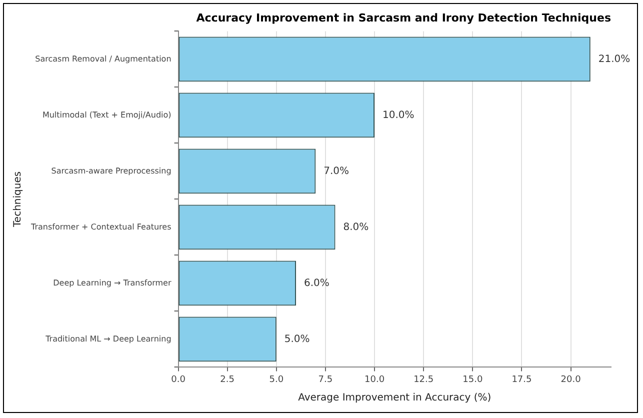 The height and width of the screenshot is (418, 643). I want to click on y-tick-label: Deep Learning → Transformer, so click(112, 283).